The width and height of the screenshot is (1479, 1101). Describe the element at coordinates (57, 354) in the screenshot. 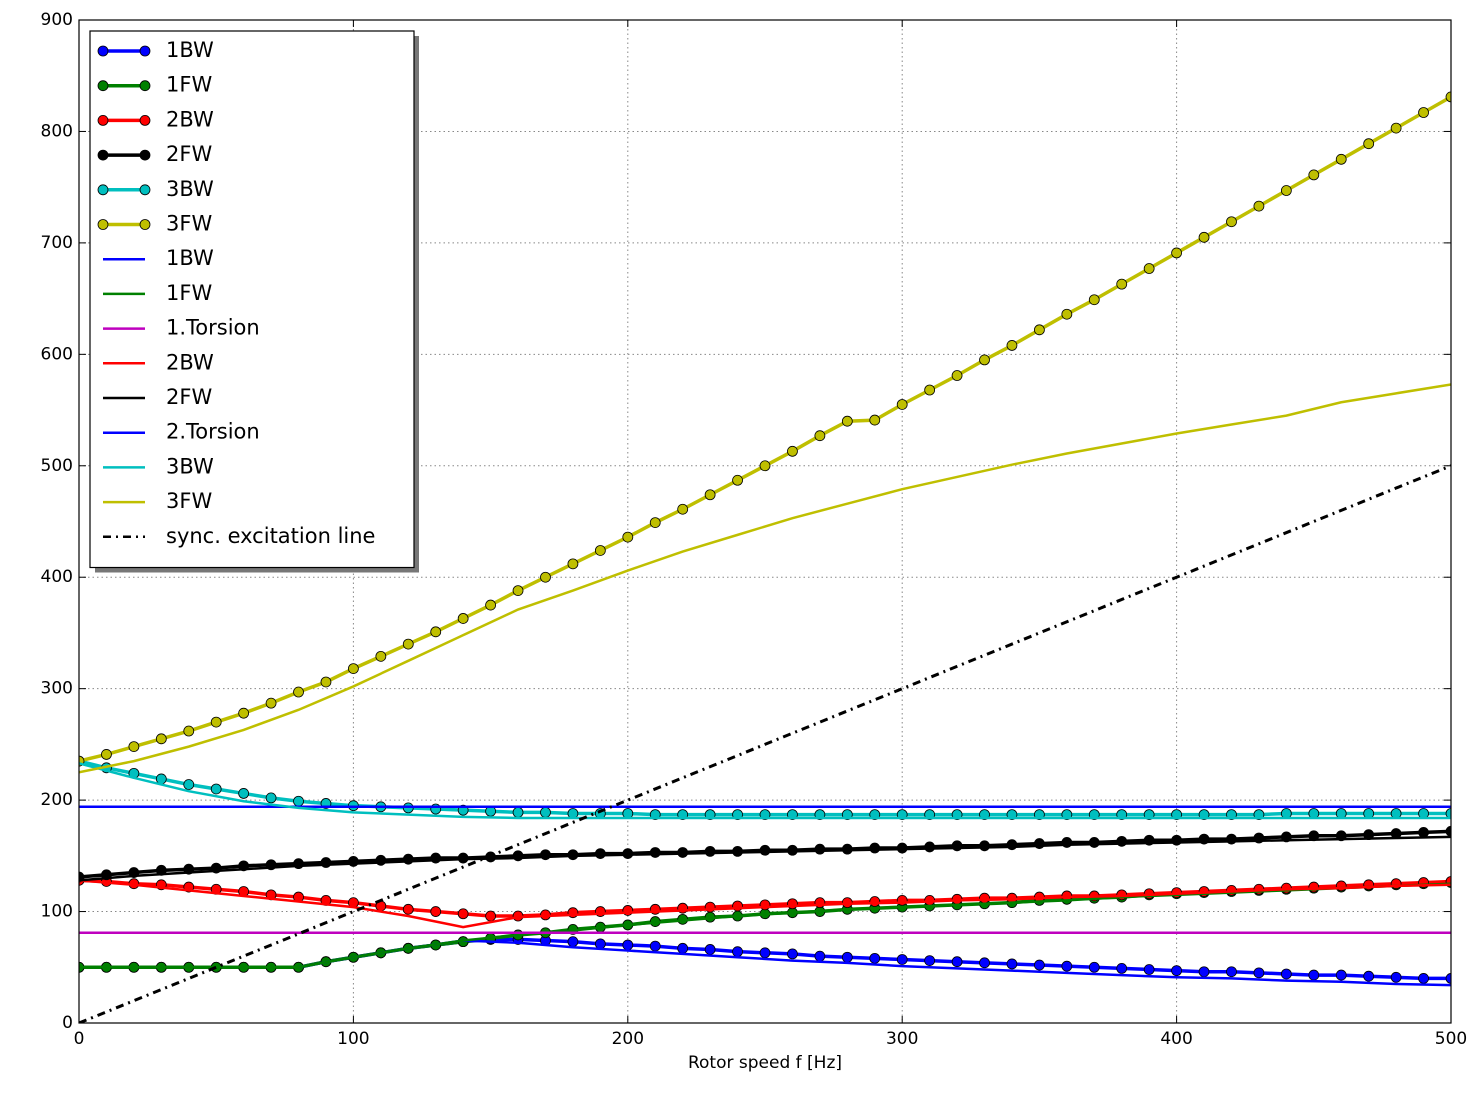

I see `y-tick-label: 600` at that location.